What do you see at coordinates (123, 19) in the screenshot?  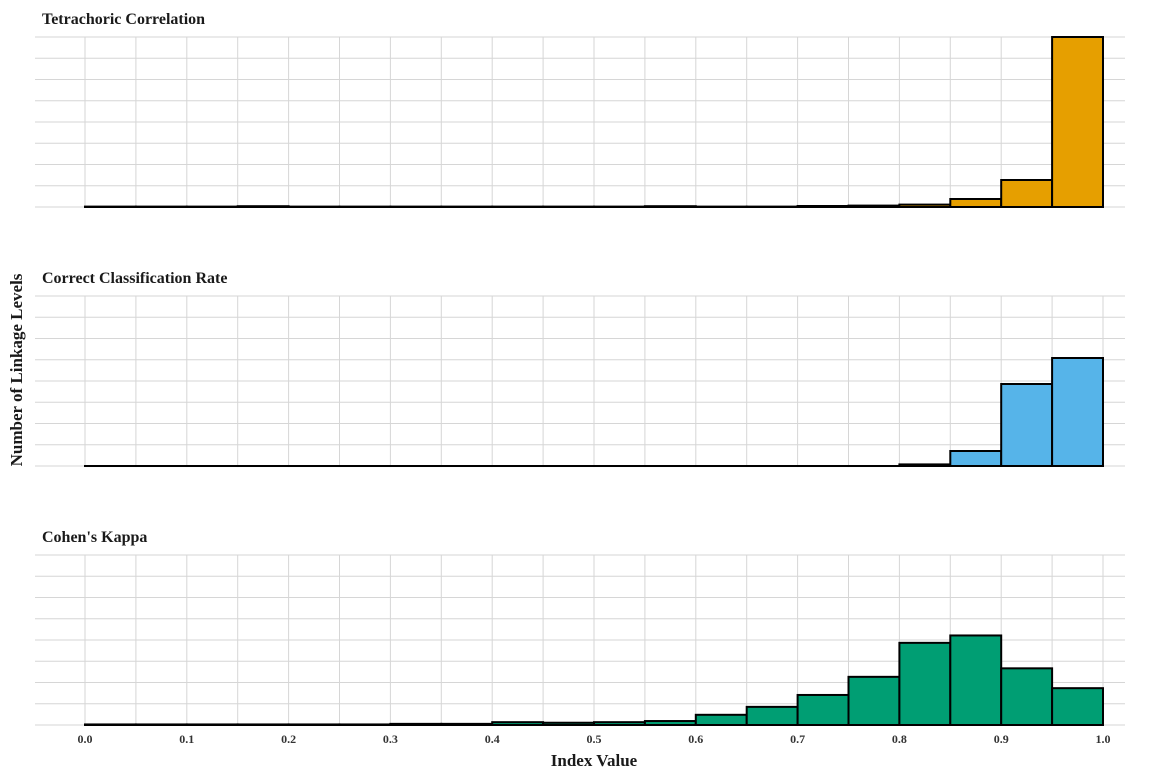 I see `panel-title: Tetrachoric Correlation` at bounding box center [123, 19].